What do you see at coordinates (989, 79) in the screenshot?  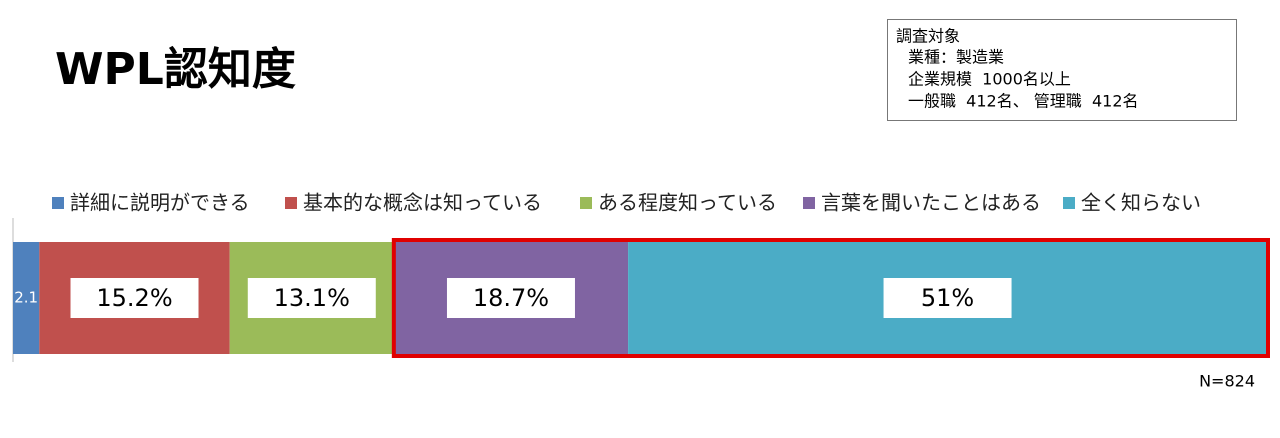 I see `notes-line: 企業規模 1000名以上` at bounding box center [989, 79].